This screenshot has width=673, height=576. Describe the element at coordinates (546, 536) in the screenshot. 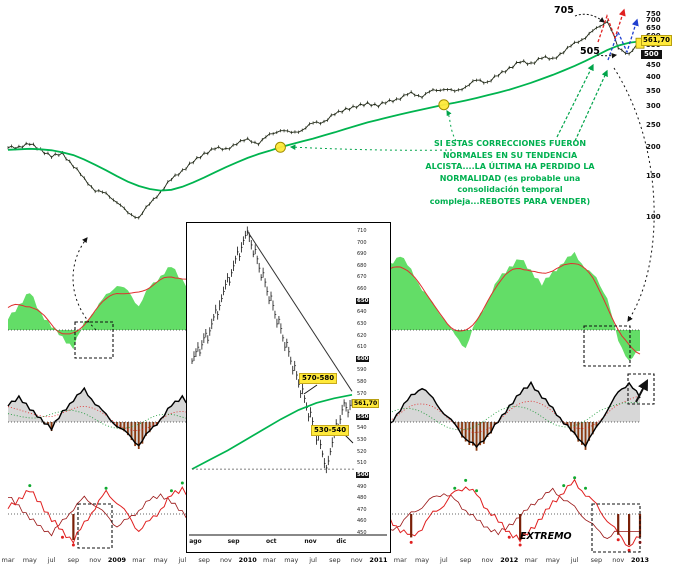

I see `extremo-label: EXTREMO` at that location.